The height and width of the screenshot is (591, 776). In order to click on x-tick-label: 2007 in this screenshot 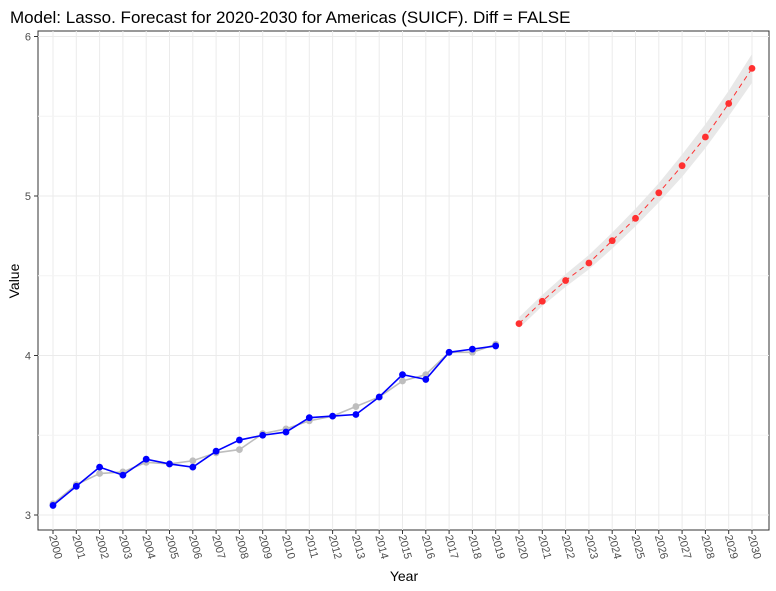, I will do `click(218, 547)`.